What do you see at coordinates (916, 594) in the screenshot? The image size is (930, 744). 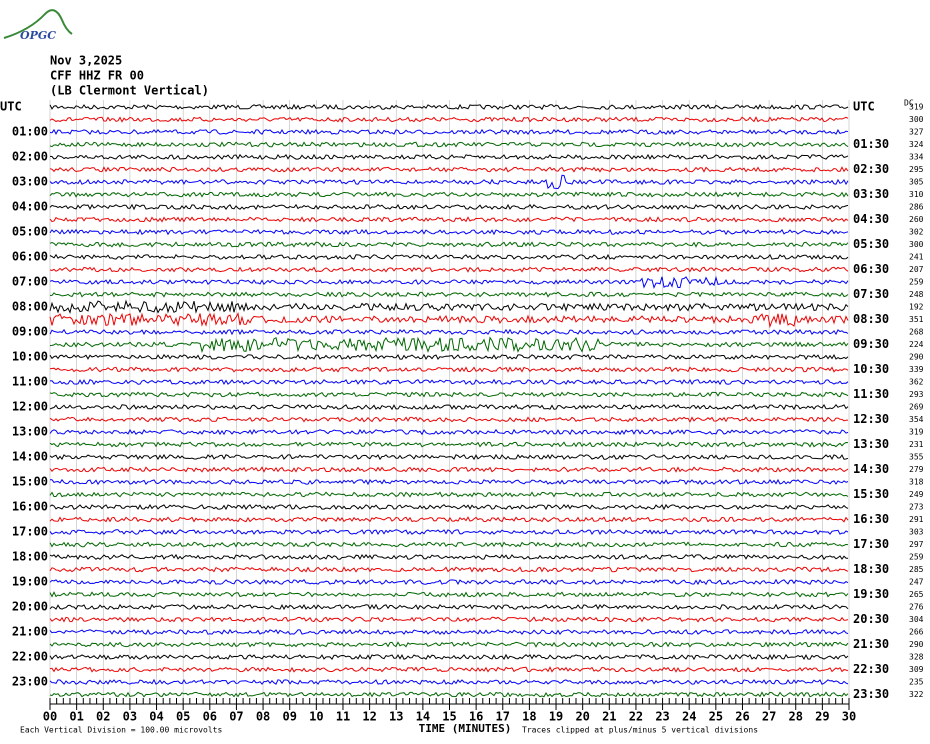 I see `dc-value: 265` at bounding box center [916, 594].